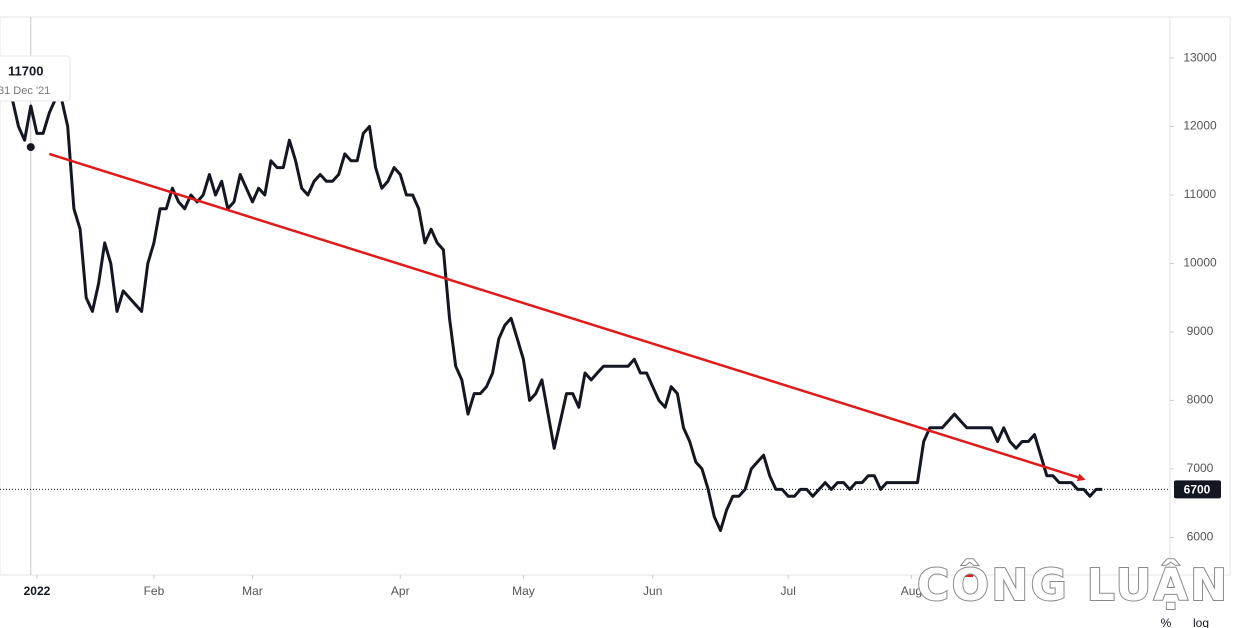 The height and width of the screenshot is (628, 1244). I want to click on y-tick-label: 8000, so click(1200, 400).